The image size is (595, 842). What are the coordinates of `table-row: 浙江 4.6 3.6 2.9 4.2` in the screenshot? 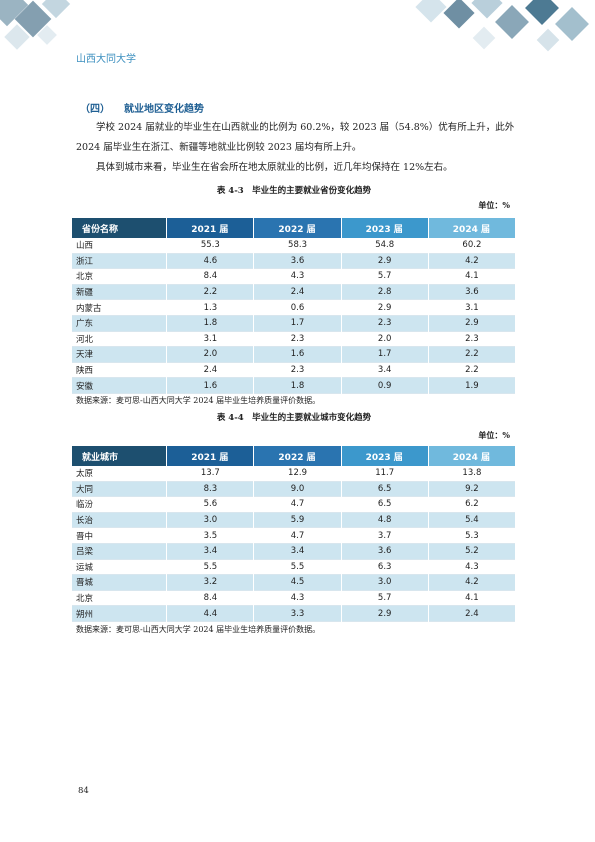 It's located at (294, 261).